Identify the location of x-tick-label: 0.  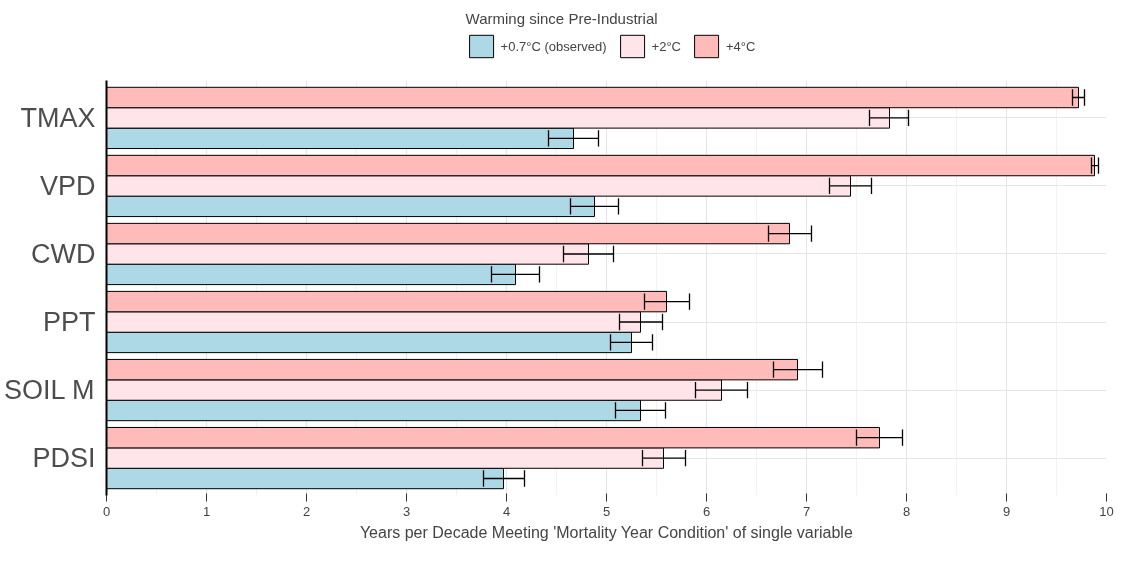
(106, 511).